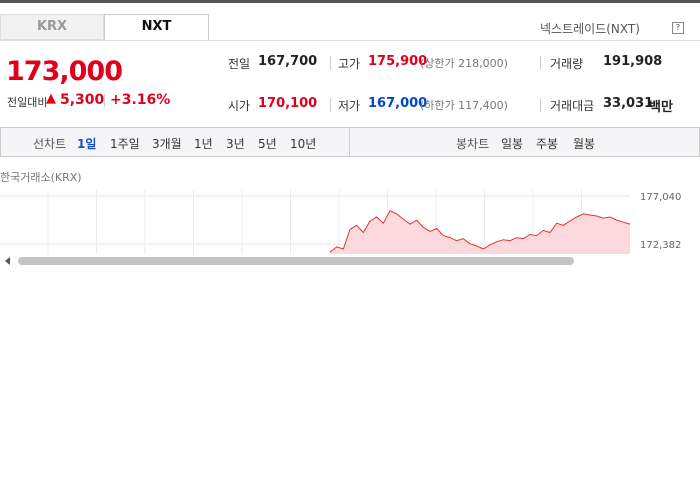 Image resolution: width=700 pixels, height=490 pixels. What do you see at coordinates (235, 144) in the screenshot?
I see `period-button: 3년` at bounding box center [235, 144].